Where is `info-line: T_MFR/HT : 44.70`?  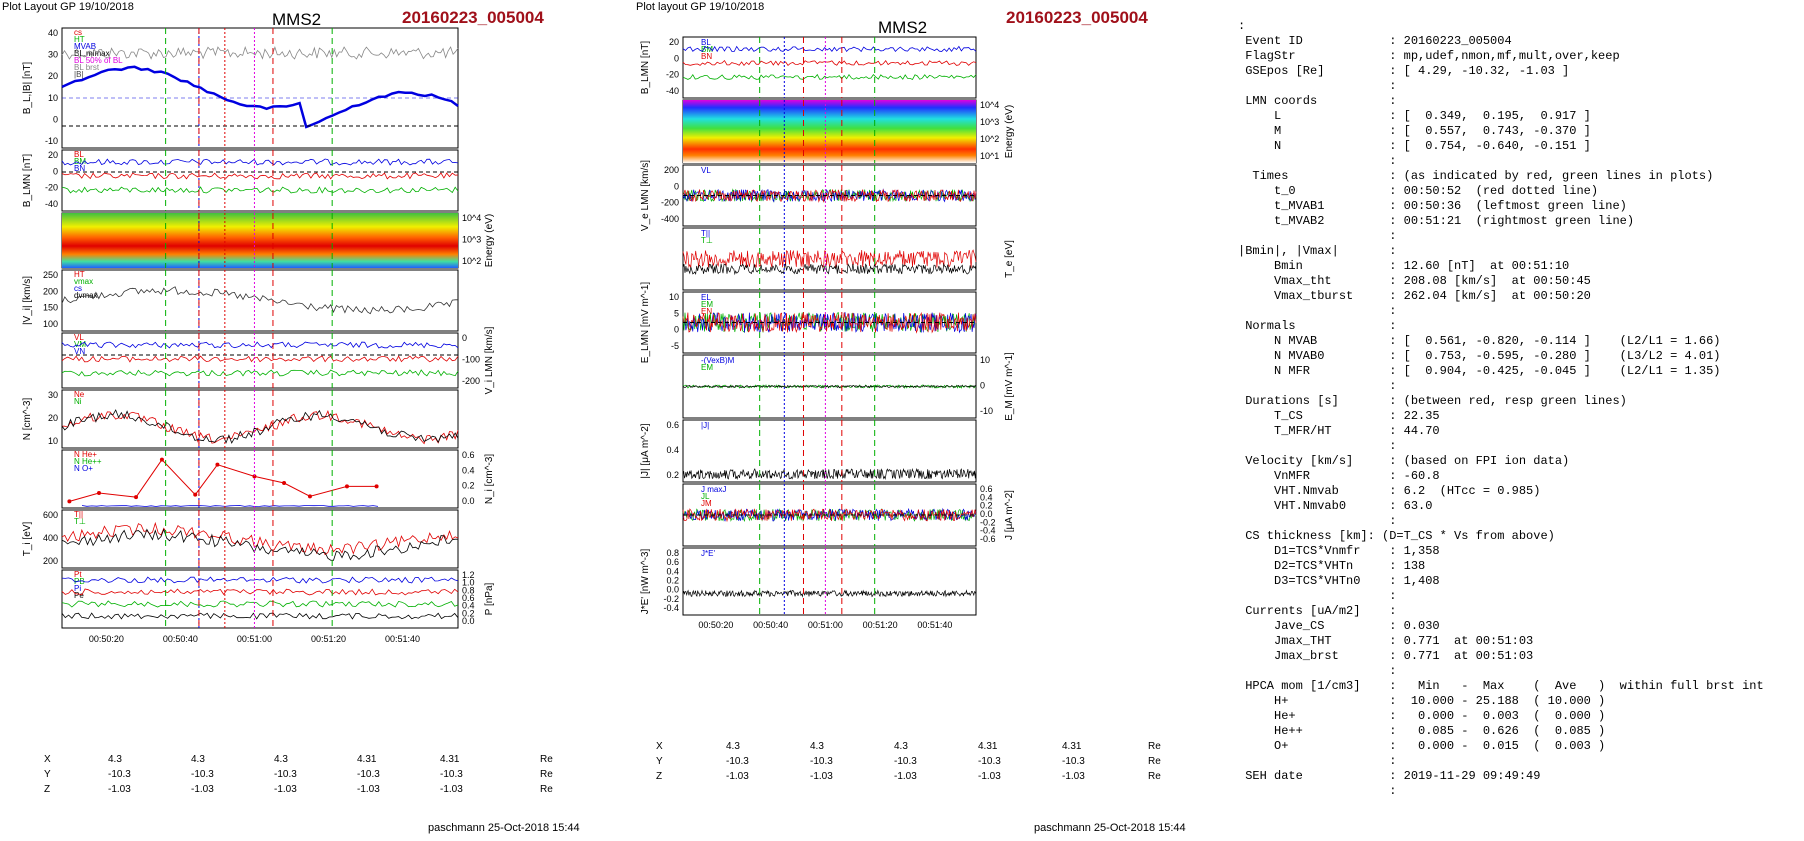 info-line: T_MFR/HT : 44.70 is located at coordinates (1339, 431).